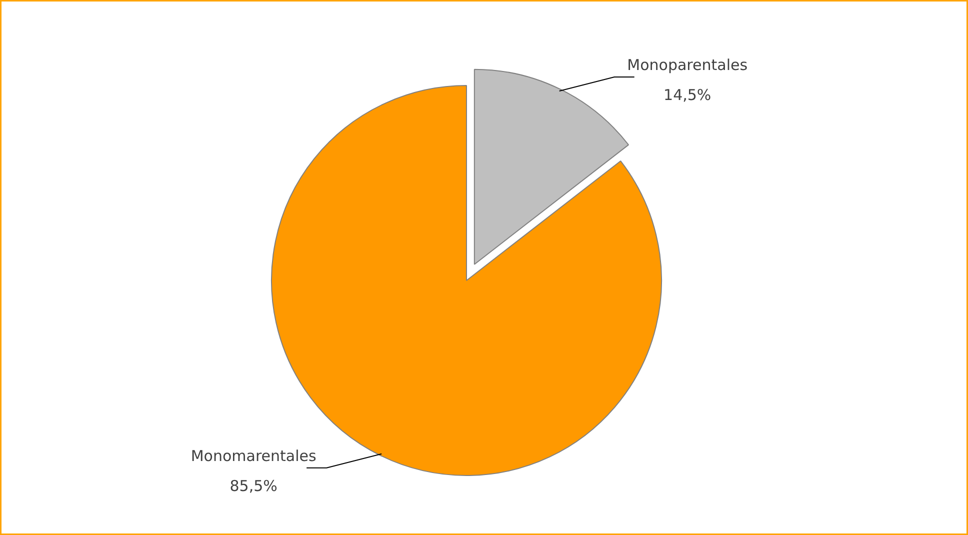 The height and width of the screenshot is (535, 968). I want to click on data-label: 85,5%, so click(254, 485).